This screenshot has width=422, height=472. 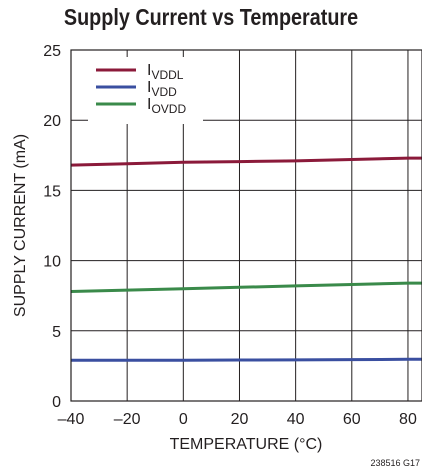 I want to click on x-axis-label: TEMPERATURE (°C), so click(x=246, y=444).